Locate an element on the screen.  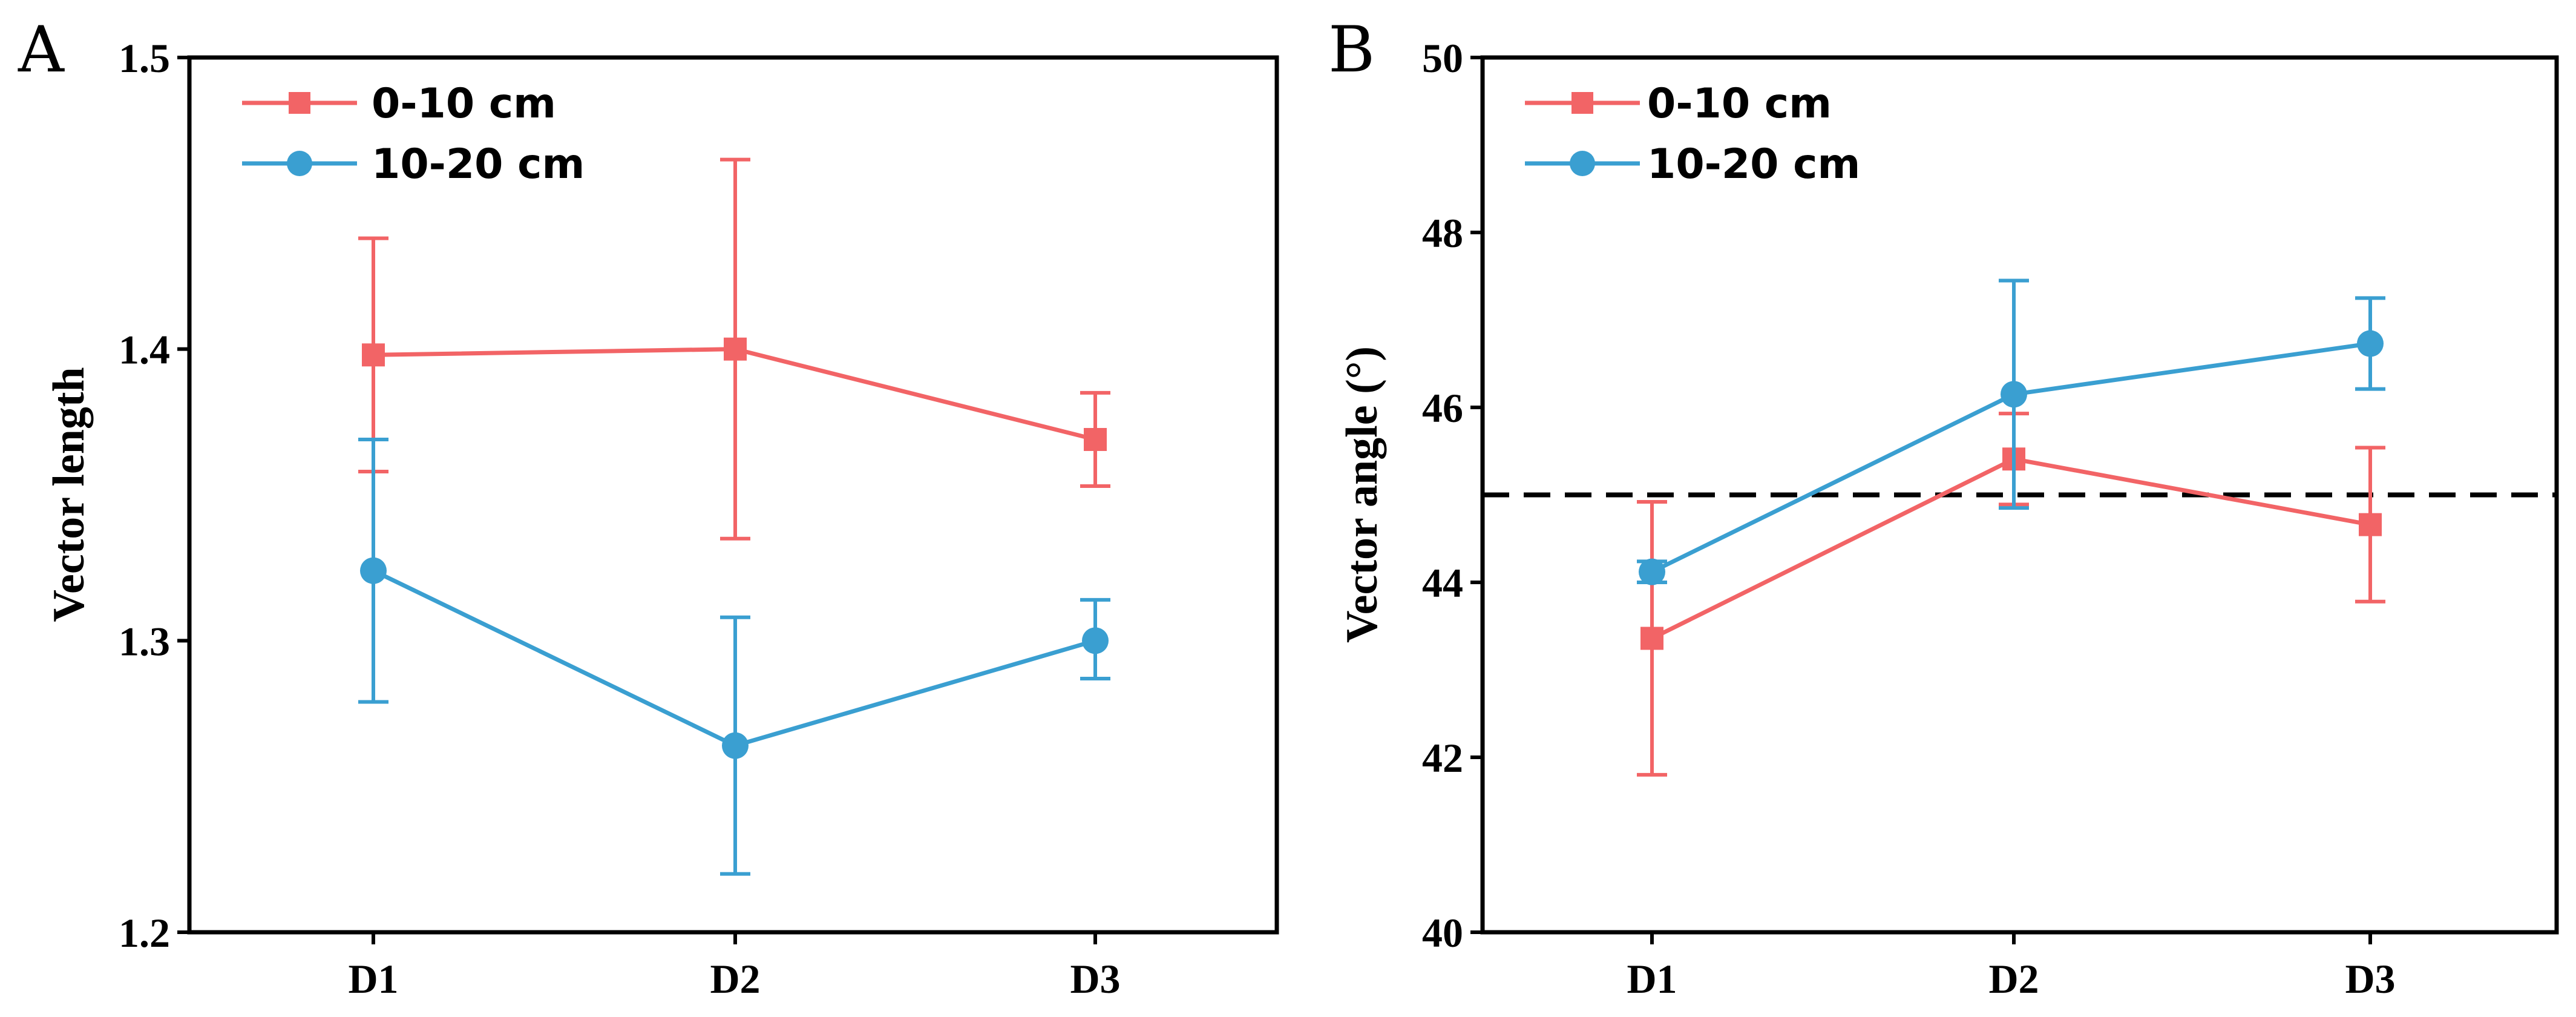
panel-b-x-tick-label: D1 is located at coordinates (1652, 979).